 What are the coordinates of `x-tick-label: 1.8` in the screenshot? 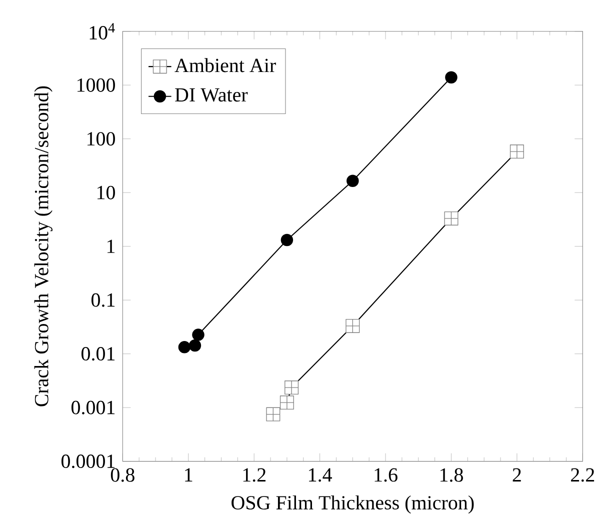 It's located at (451, 475).